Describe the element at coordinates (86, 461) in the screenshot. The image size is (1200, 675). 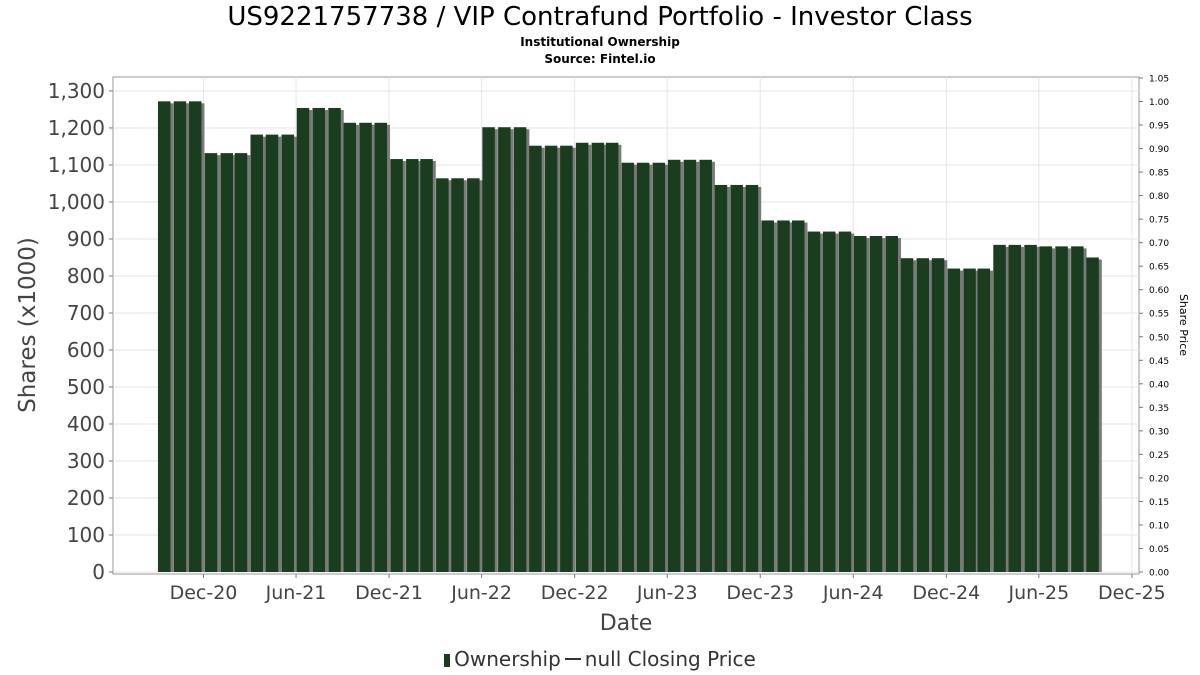
I see `y-tick-label: 300` at that location.